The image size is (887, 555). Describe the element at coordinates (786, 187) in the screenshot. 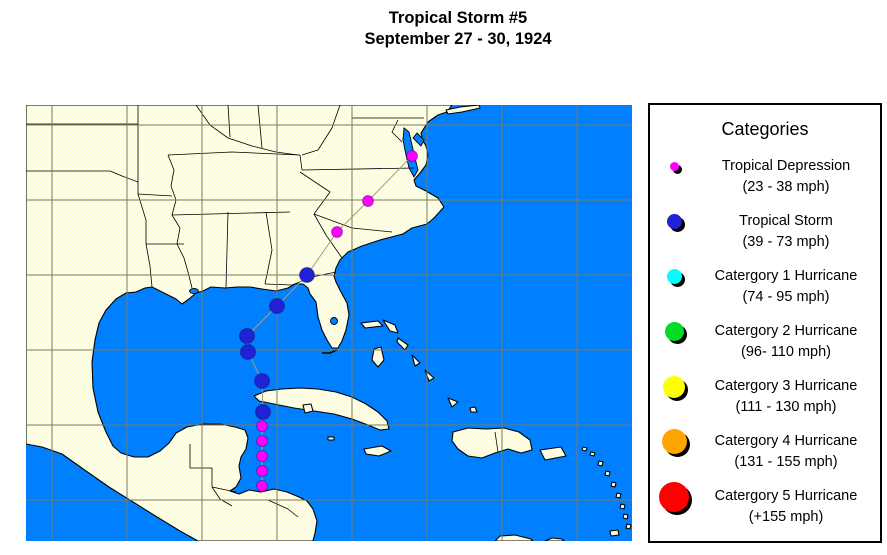

I see `legend-entry-range: (23 - 38 mph)` at that location.